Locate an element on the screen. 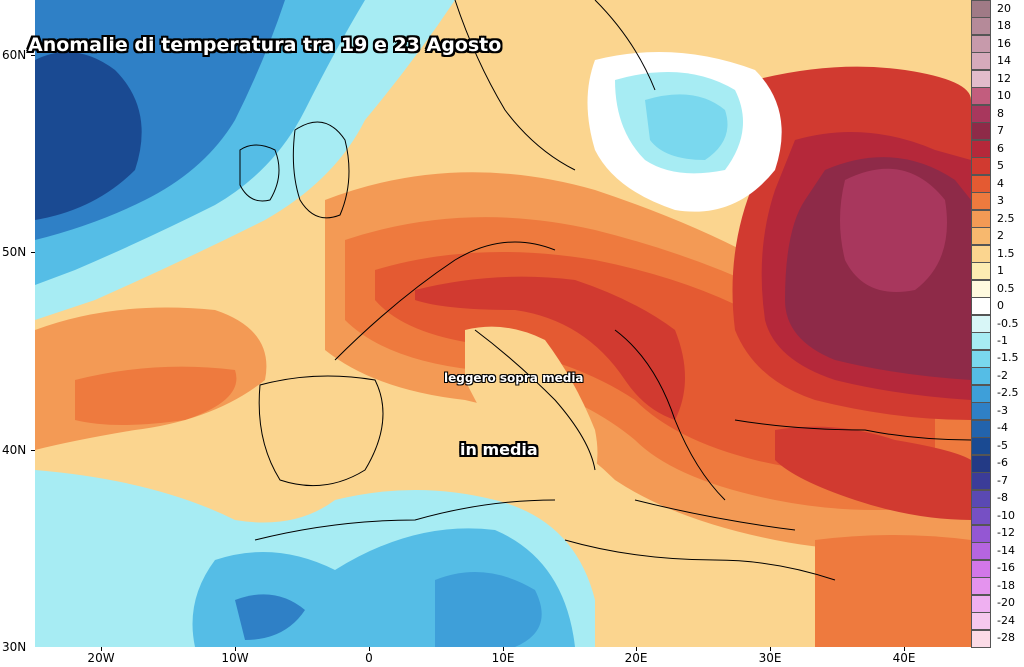 This screenshot has width=1024, height=667. middle-east-warm is located at coordinates (893, 591).